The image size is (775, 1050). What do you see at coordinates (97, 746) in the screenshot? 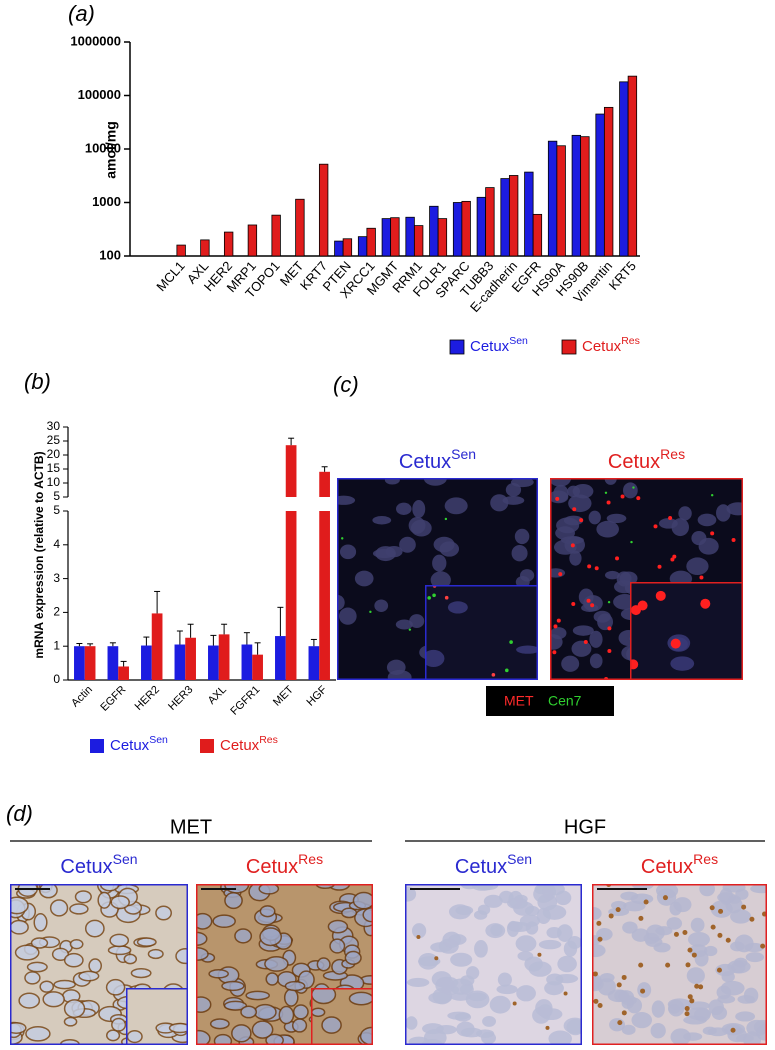
I see `legend-swatch` at bounding box center [97, 746].